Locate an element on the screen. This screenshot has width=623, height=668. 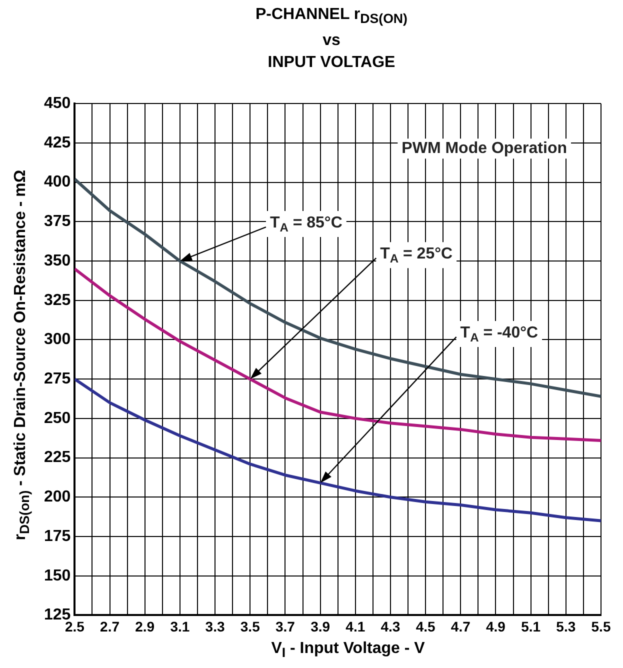
y-tick-label: 275 is located at coordinates (57, 379).